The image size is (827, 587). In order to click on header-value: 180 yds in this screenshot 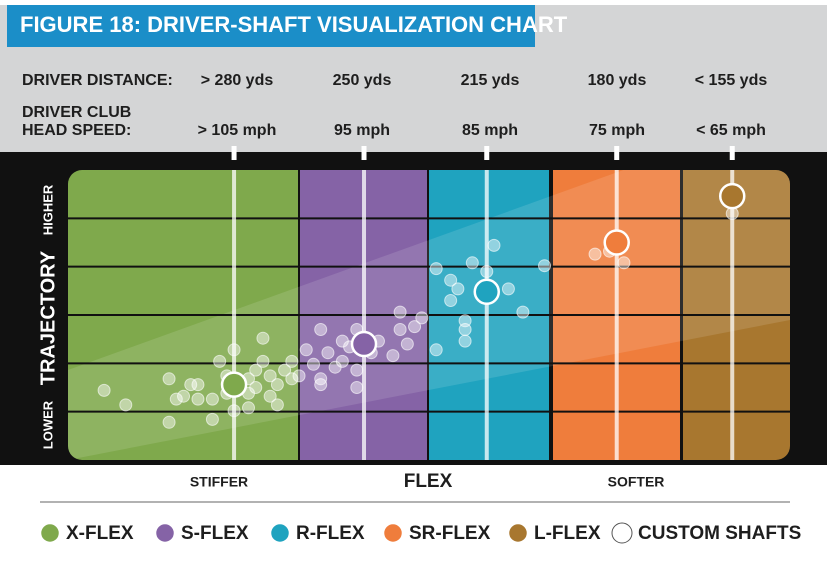, I will do `click(617, 80)`.